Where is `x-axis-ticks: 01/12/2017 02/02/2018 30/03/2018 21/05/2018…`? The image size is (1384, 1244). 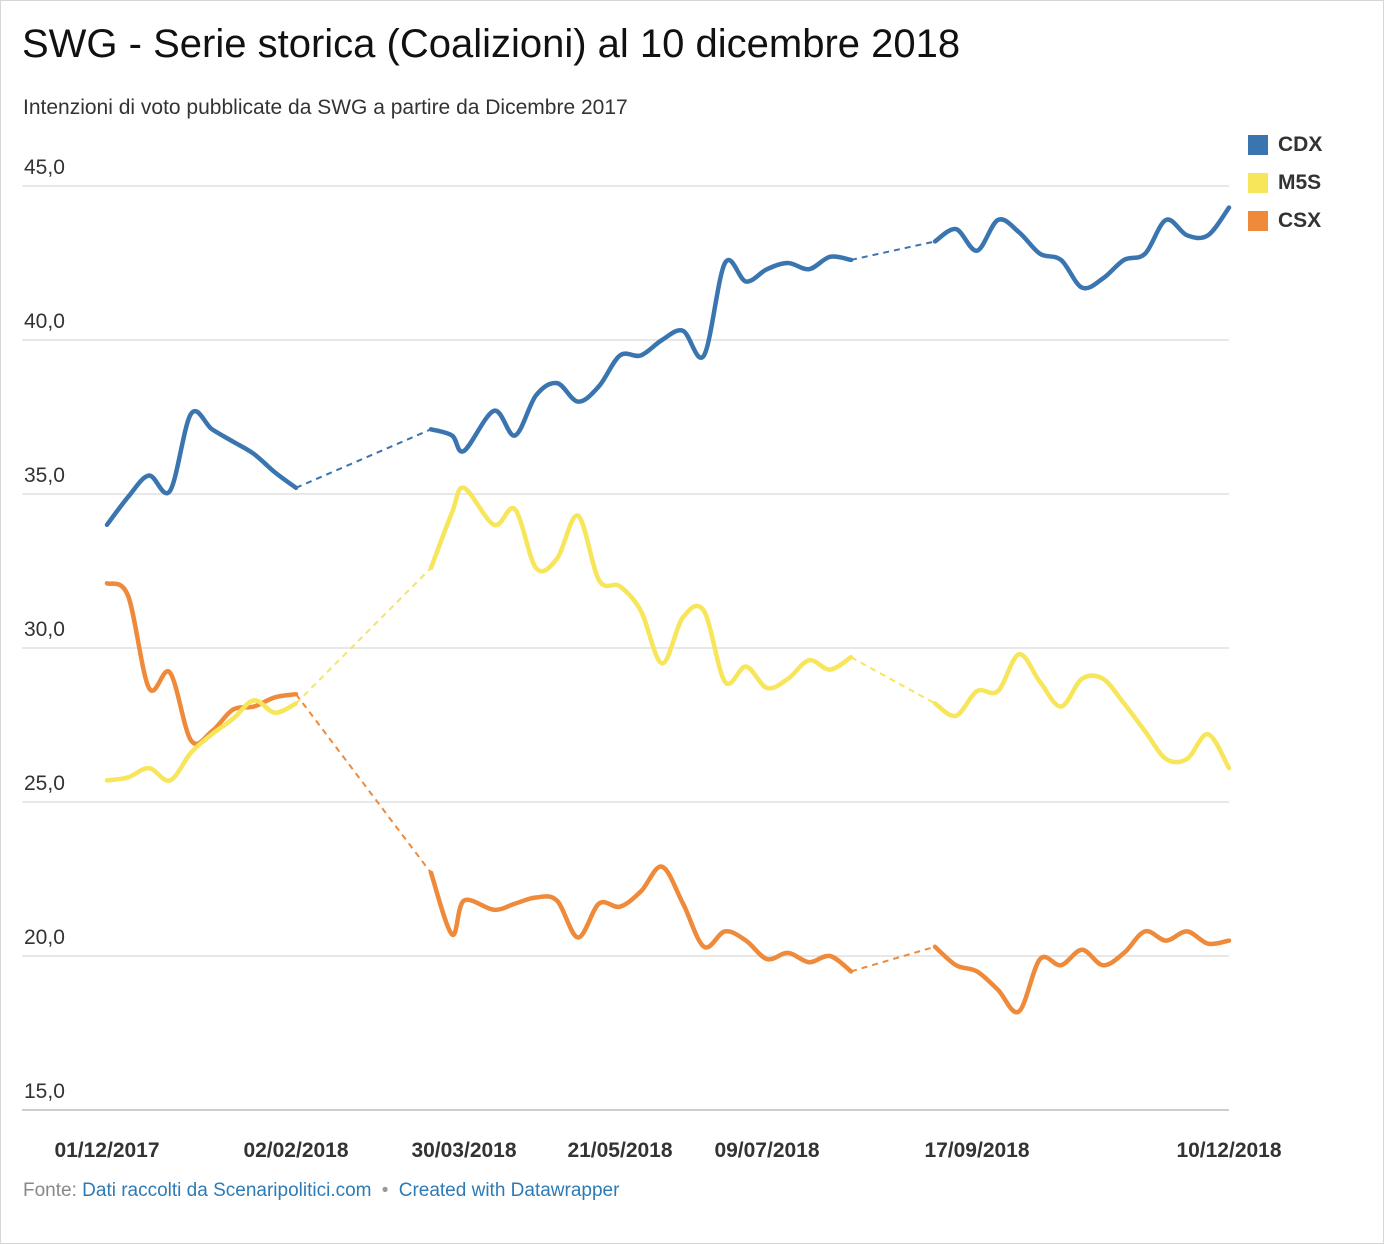 x-axis-ticks: 01/12/2017 02/02/2018 30/03/2018 21/05/2018… is located at coordinates (667, 1150).